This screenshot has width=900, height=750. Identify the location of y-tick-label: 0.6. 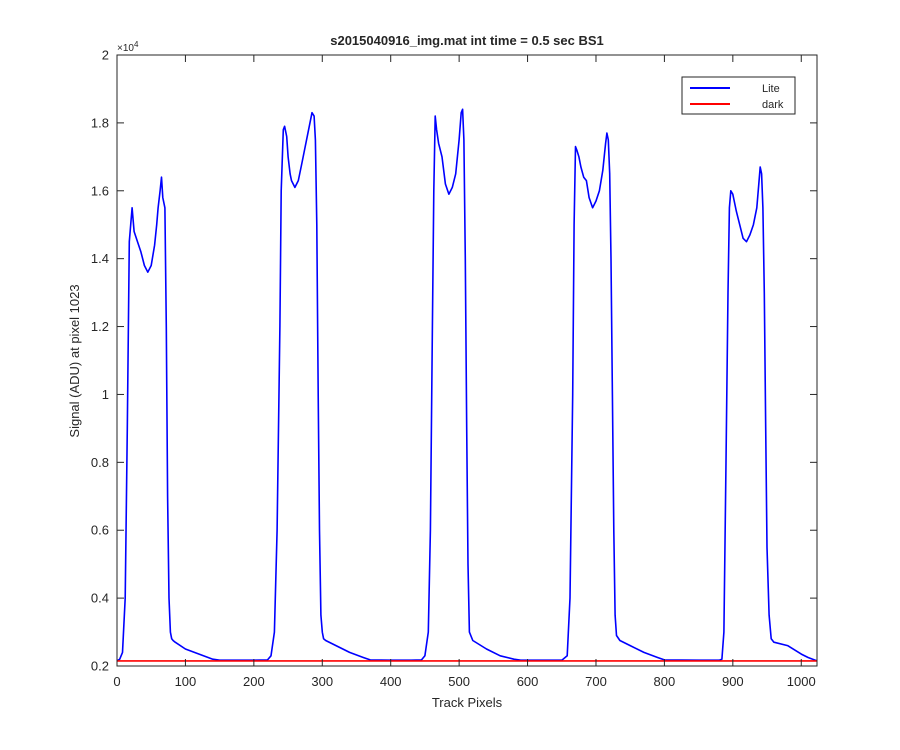
(100, 530).